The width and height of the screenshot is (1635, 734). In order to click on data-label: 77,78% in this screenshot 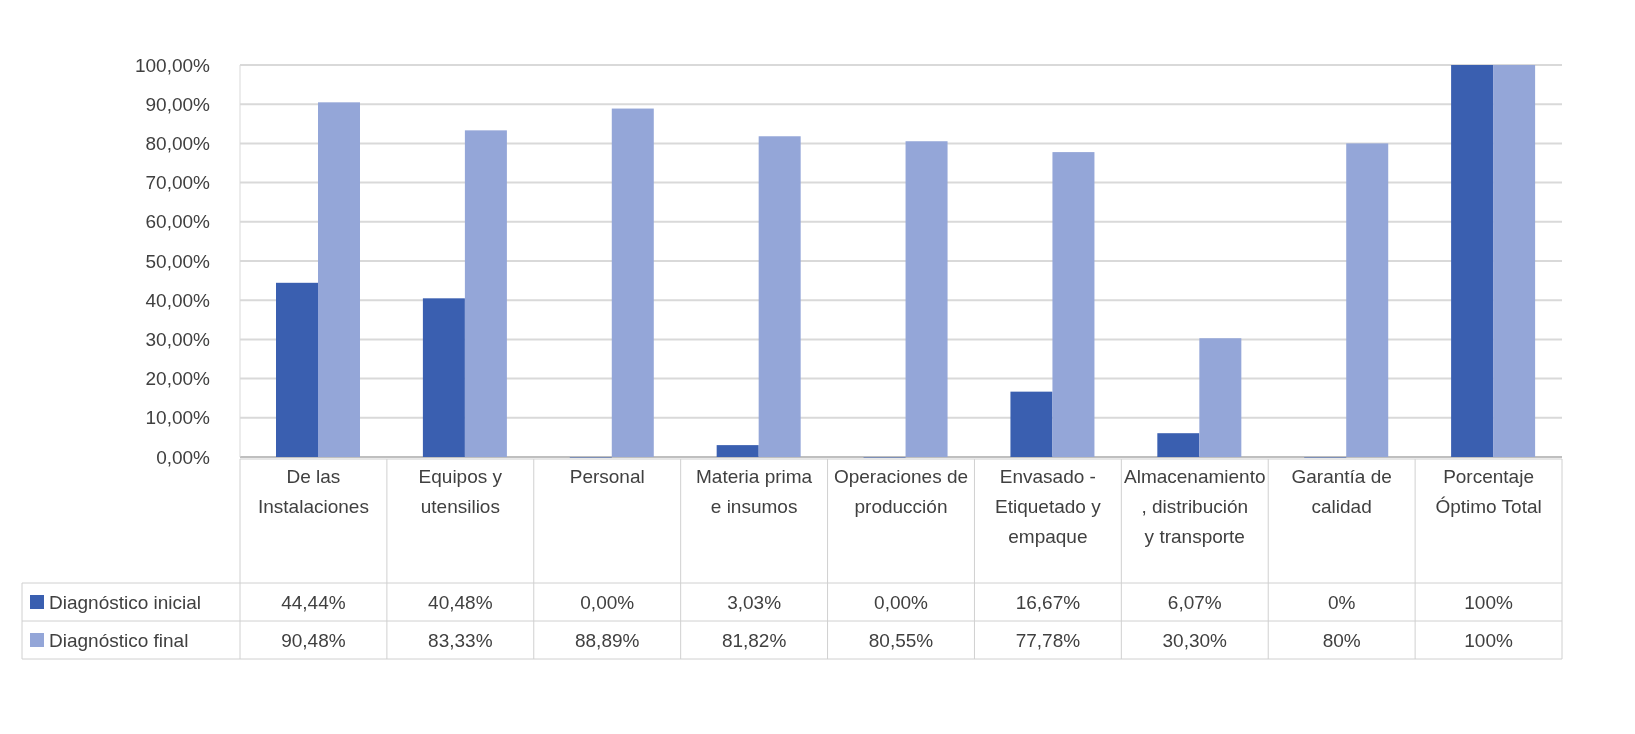, I will do `click(1048, 640)`.